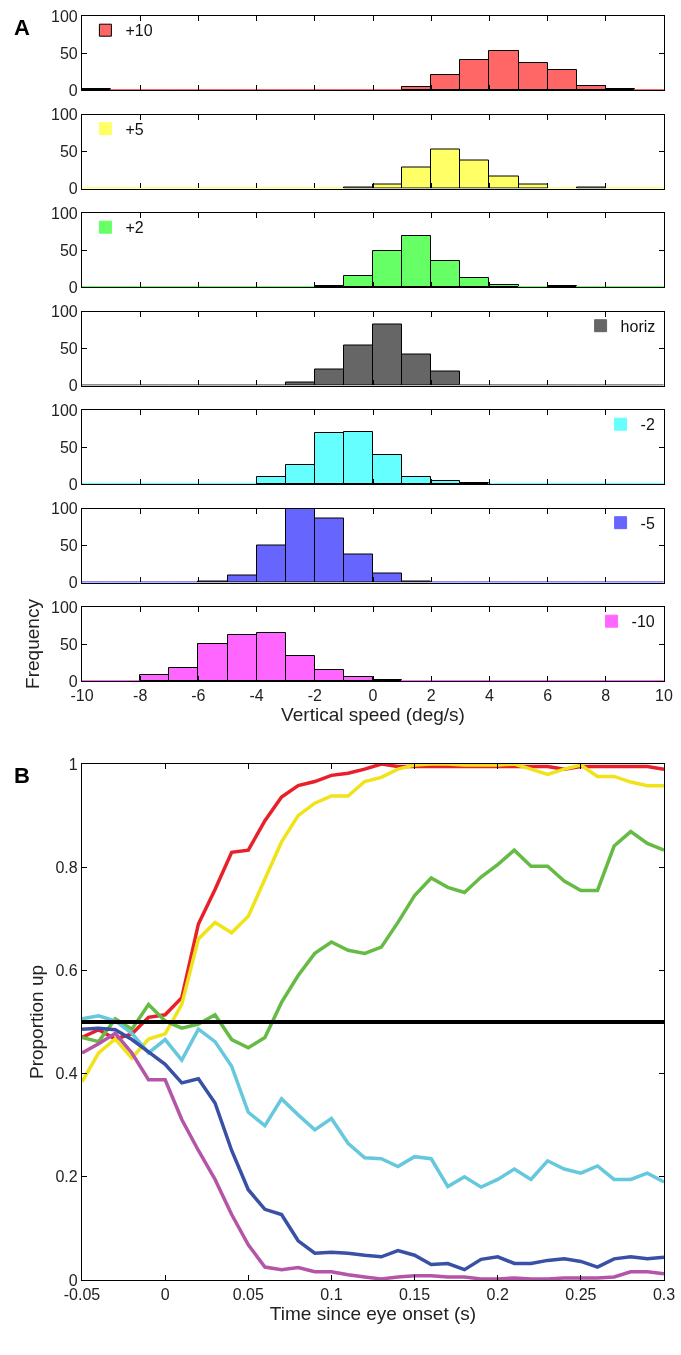 Image resolution: width=681 pixels, height=1355 pixels. What do you see at coordinates (647, 425) in the screenshot?
I see `legend-label: -2` at bounding box center [647, 425].